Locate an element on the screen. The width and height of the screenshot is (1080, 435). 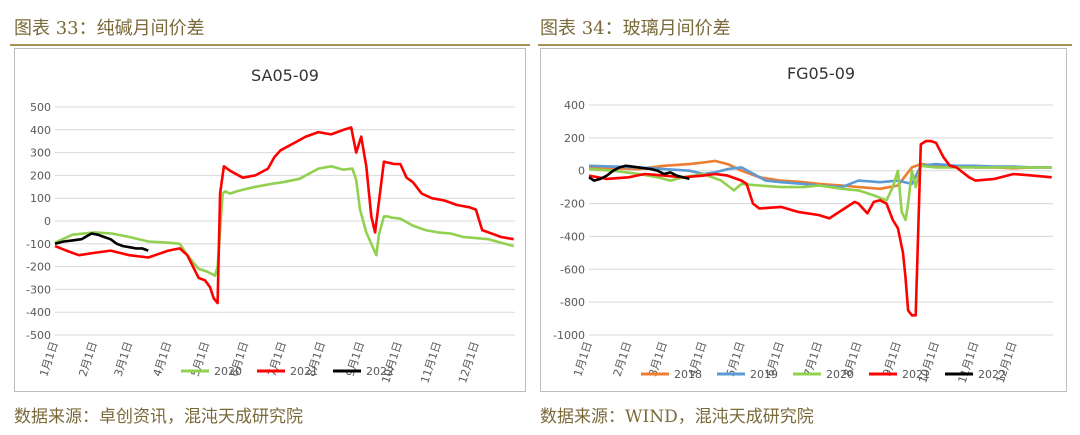
left-figure-caption: 图表 33：纯碱月间价差 is located at coordinates (109, 28).